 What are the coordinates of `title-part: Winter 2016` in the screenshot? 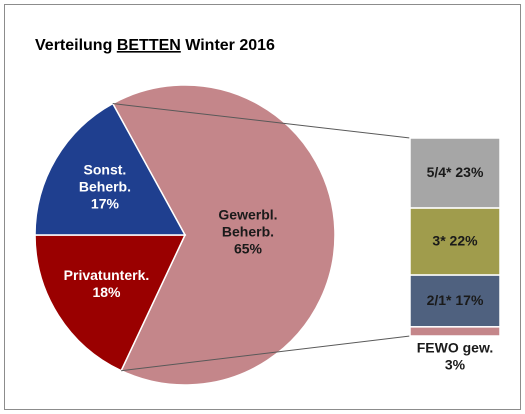 It's located at (230, 45).